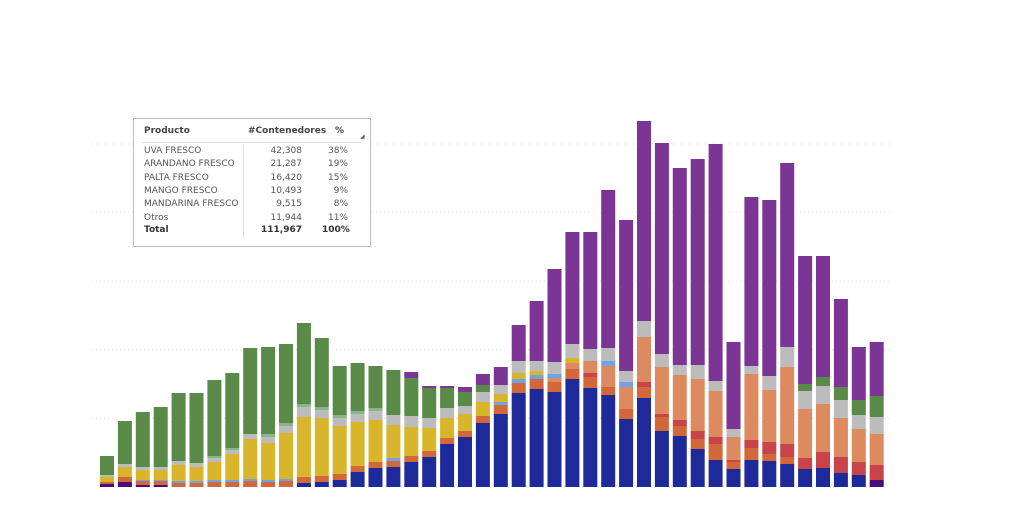  I want to click on bar-segment-dpurple, so click(160, 486).